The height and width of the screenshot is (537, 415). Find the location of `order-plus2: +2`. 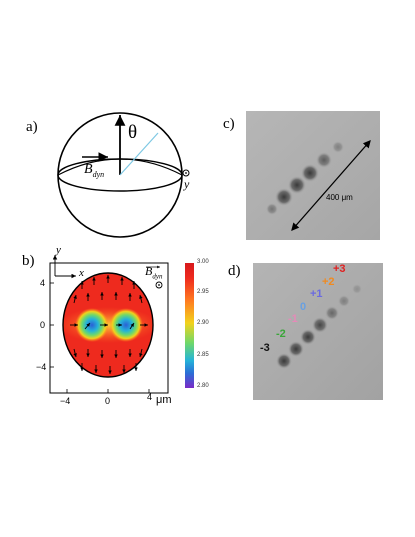

order-plus2: +2 is located at coordinates (328, 282).